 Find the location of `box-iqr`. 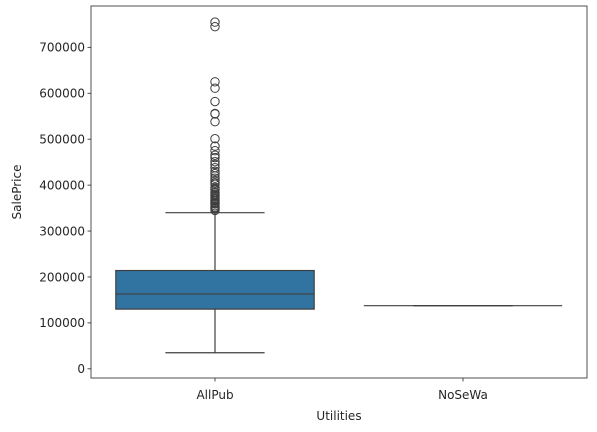

box-iqr is located at coordinates (215, 289).